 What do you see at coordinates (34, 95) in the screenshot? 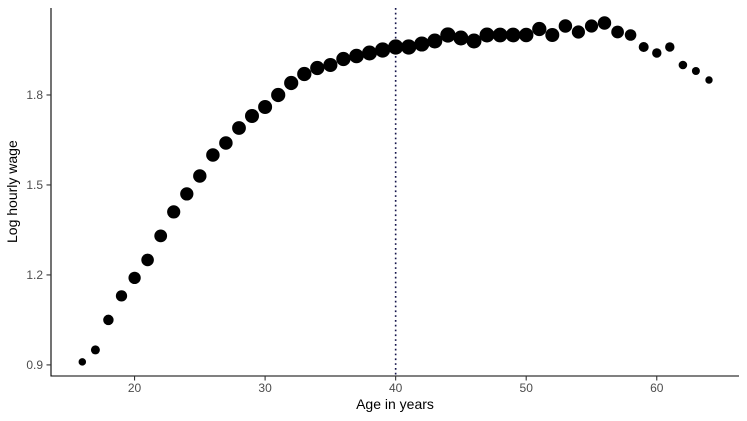
I see `y-tick-label: 1.8` at bounding box center [34, 95].